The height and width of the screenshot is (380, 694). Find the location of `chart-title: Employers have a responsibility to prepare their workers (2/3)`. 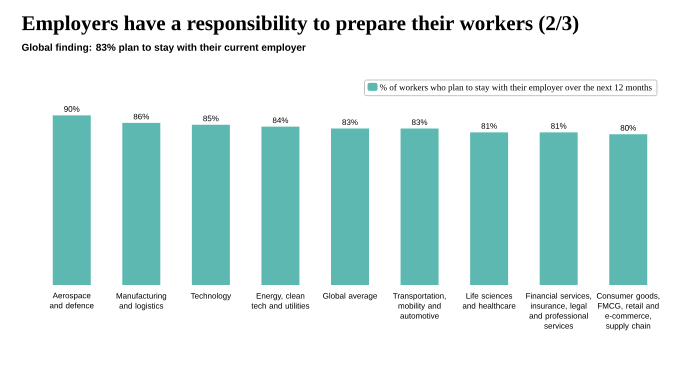

chart-title: Employers have a responsibility to prepare their workers (2/3) is located at coordinates (300, 25).